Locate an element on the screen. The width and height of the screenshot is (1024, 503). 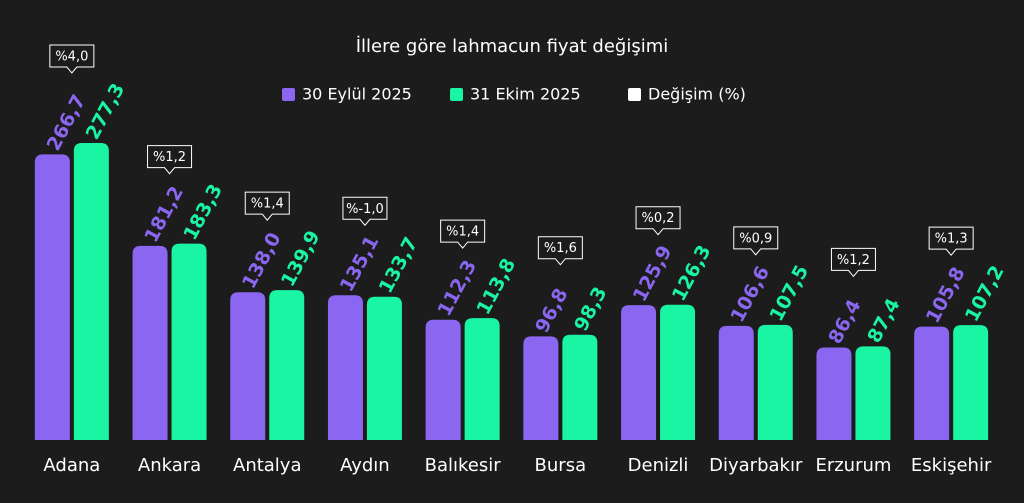
change-label: %0,2 is located at coordinates (658, 218).